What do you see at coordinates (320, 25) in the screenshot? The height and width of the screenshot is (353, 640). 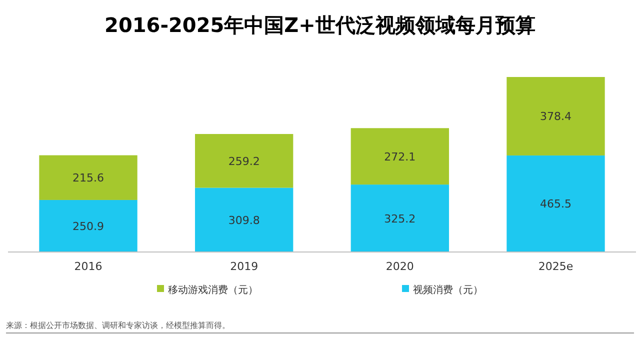 I see `chart-title: 2016-2025年中国Z+世代泛视频领域每月预算` at bounding box center [320, 25].